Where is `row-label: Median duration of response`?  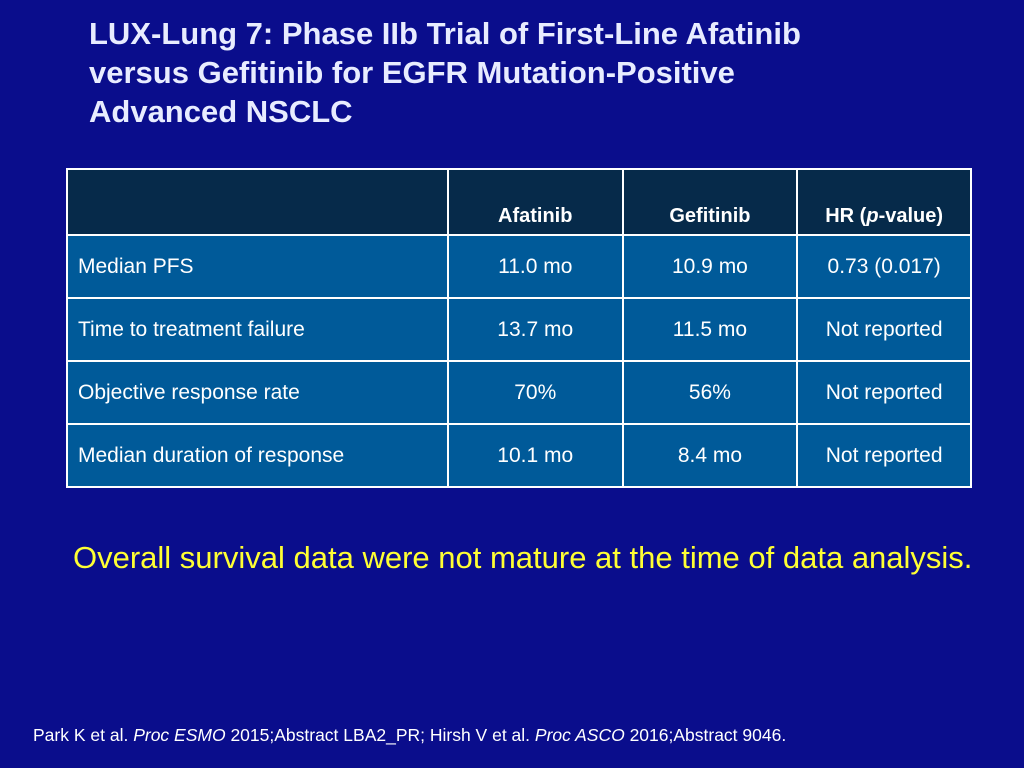 row-label: Median duration of response is located at coordinates (257, 455).